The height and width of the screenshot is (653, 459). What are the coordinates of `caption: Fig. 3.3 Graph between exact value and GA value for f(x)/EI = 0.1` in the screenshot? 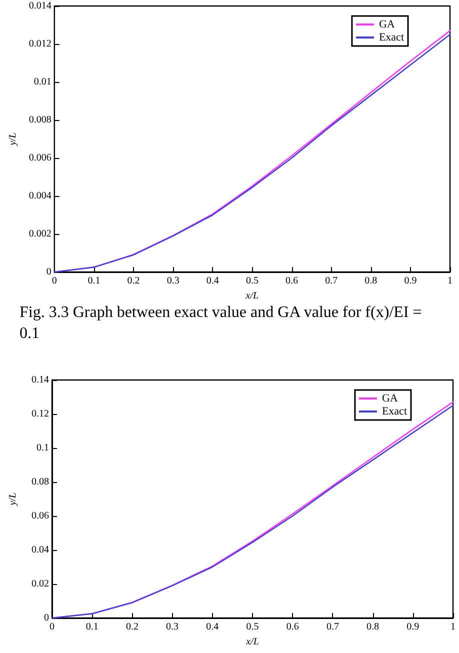 It's located at (223, 323).